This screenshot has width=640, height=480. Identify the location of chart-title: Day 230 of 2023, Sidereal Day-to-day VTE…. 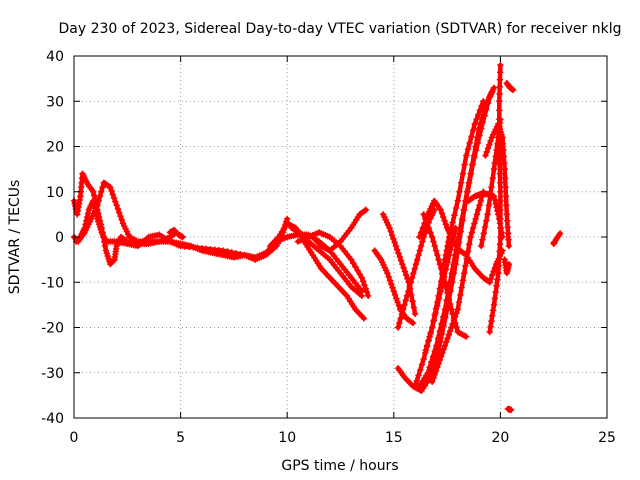
(340, 29).